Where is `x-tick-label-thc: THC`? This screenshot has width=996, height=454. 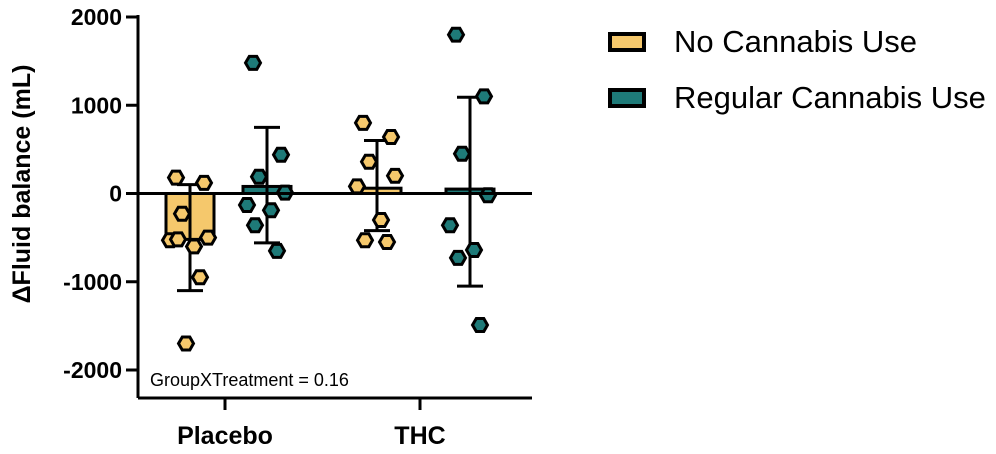 x-tick-label-thc: THC is located at coordinates (419, 436).